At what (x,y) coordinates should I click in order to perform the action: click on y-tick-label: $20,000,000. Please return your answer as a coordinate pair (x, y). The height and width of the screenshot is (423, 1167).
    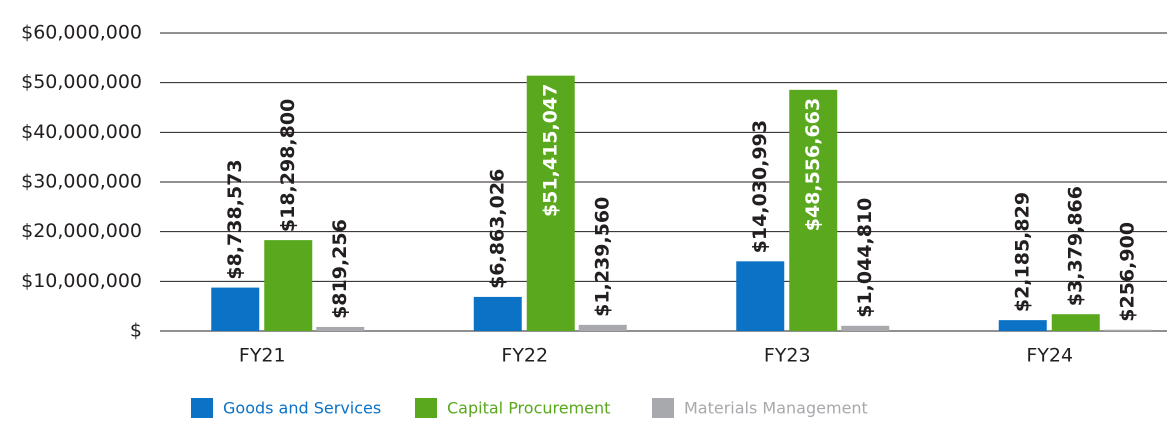
    Looking at the image, I should click on (81, 231).